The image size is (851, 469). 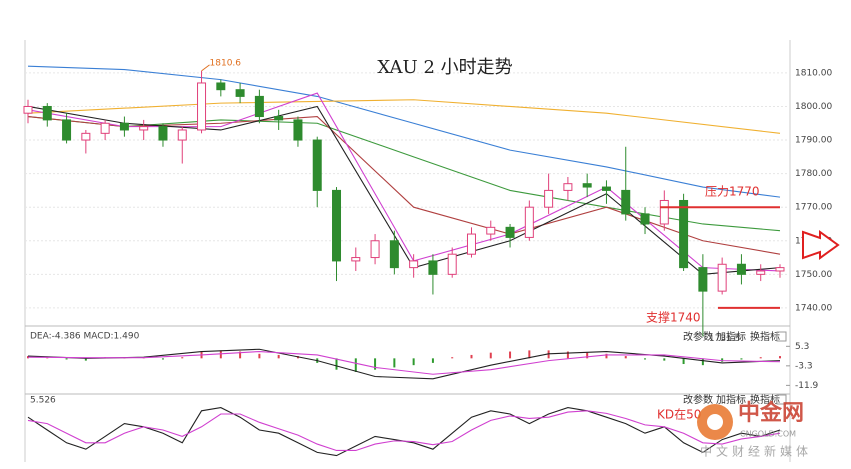 What do you see at coordinates (756, 451) in the screenshot?
I see `watermark-slogan: 中文财经新媒体` at bounding box center [756, 451].